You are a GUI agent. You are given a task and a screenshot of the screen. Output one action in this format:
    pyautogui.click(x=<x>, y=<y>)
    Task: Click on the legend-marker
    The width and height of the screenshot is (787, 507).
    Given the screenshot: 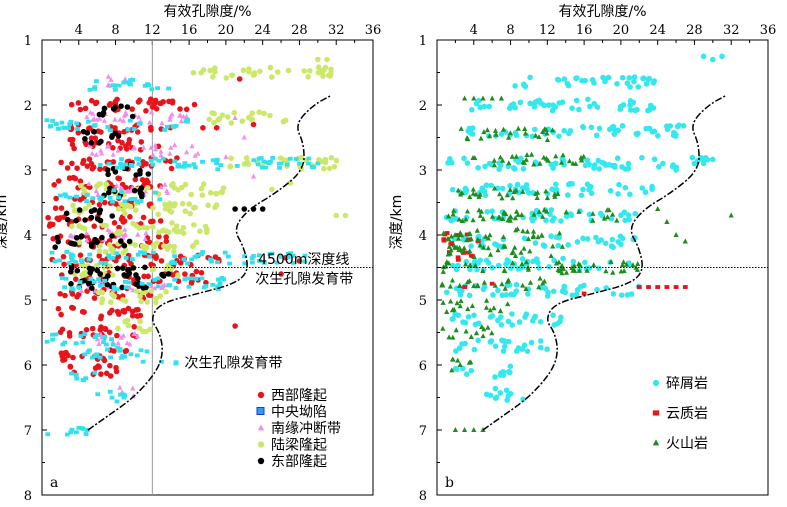 What is the action you would take?
    pyautogui.click(x=261, y=461)
    